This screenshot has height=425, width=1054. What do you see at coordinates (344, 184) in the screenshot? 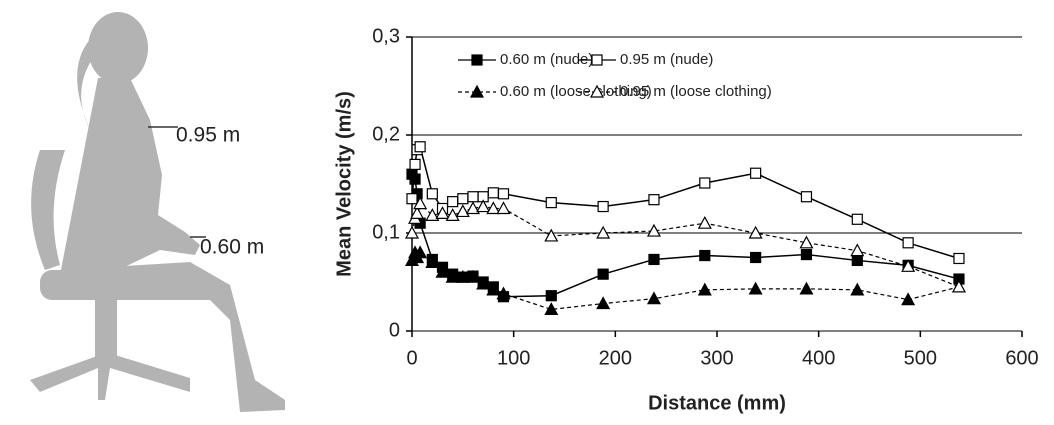
I see `y-axis-title: Mean Velocity (m/s)` at bounding box center [344, 184].